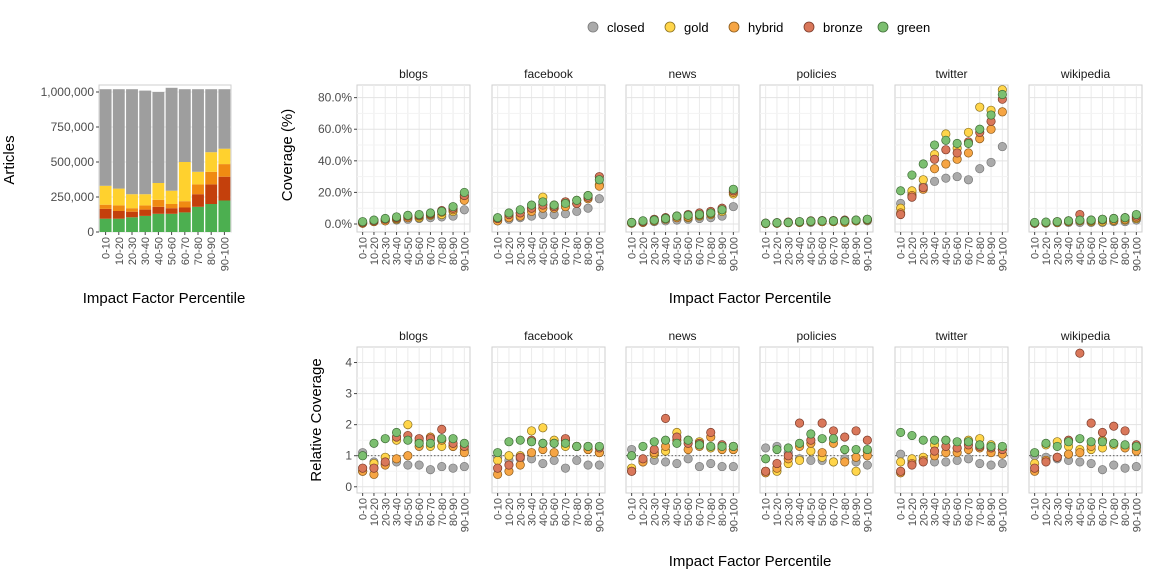  Describe the element at coordinates (733, 446) in the screenshot. I see `relative-point-news-green` at that location.